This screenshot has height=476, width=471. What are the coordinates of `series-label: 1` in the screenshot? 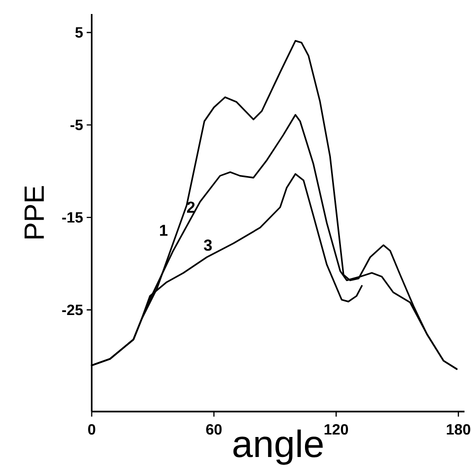 It's located at (164, 230).